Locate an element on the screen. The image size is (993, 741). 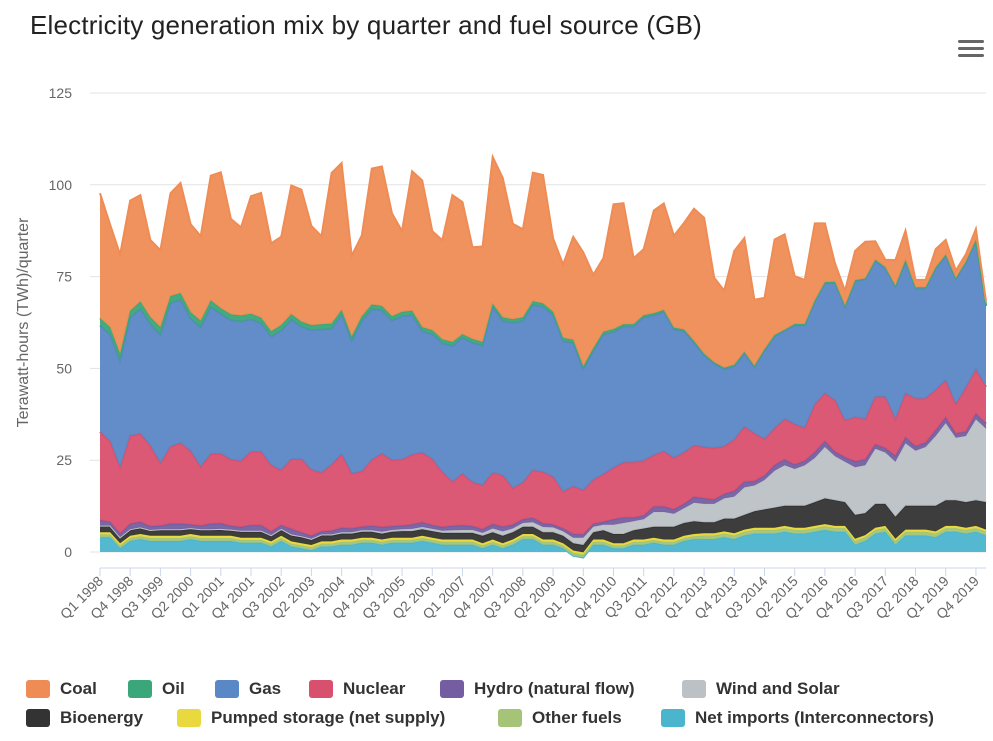
y-tick-label: 25 is located at coordinates (64, 460).